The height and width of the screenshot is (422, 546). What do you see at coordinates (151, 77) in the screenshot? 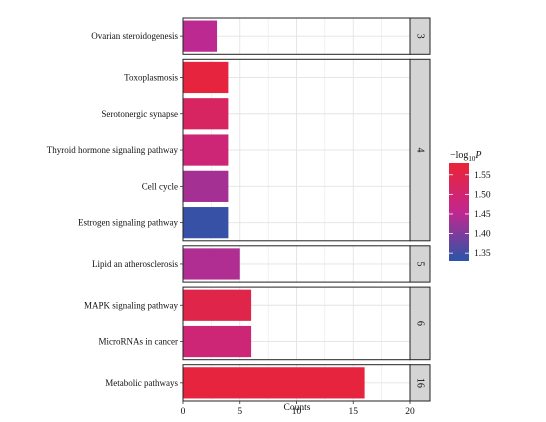
I see `category-label: Toxoplasmosis` at bounding box center [151, 77].